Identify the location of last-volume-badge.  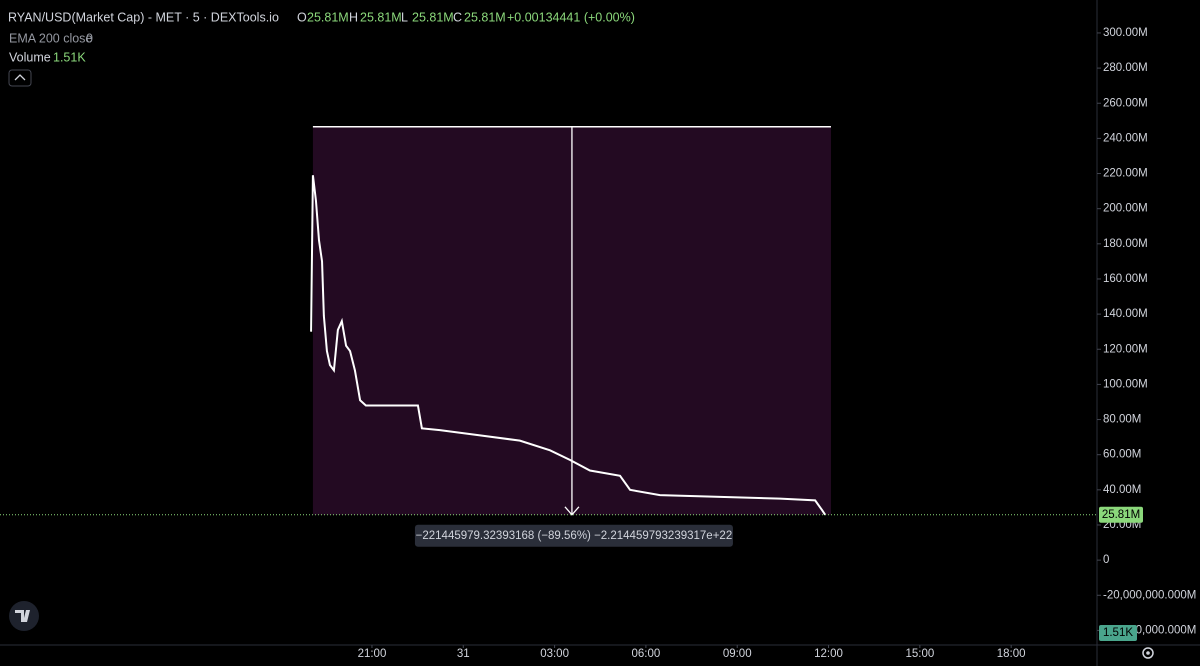
(1118, 633).